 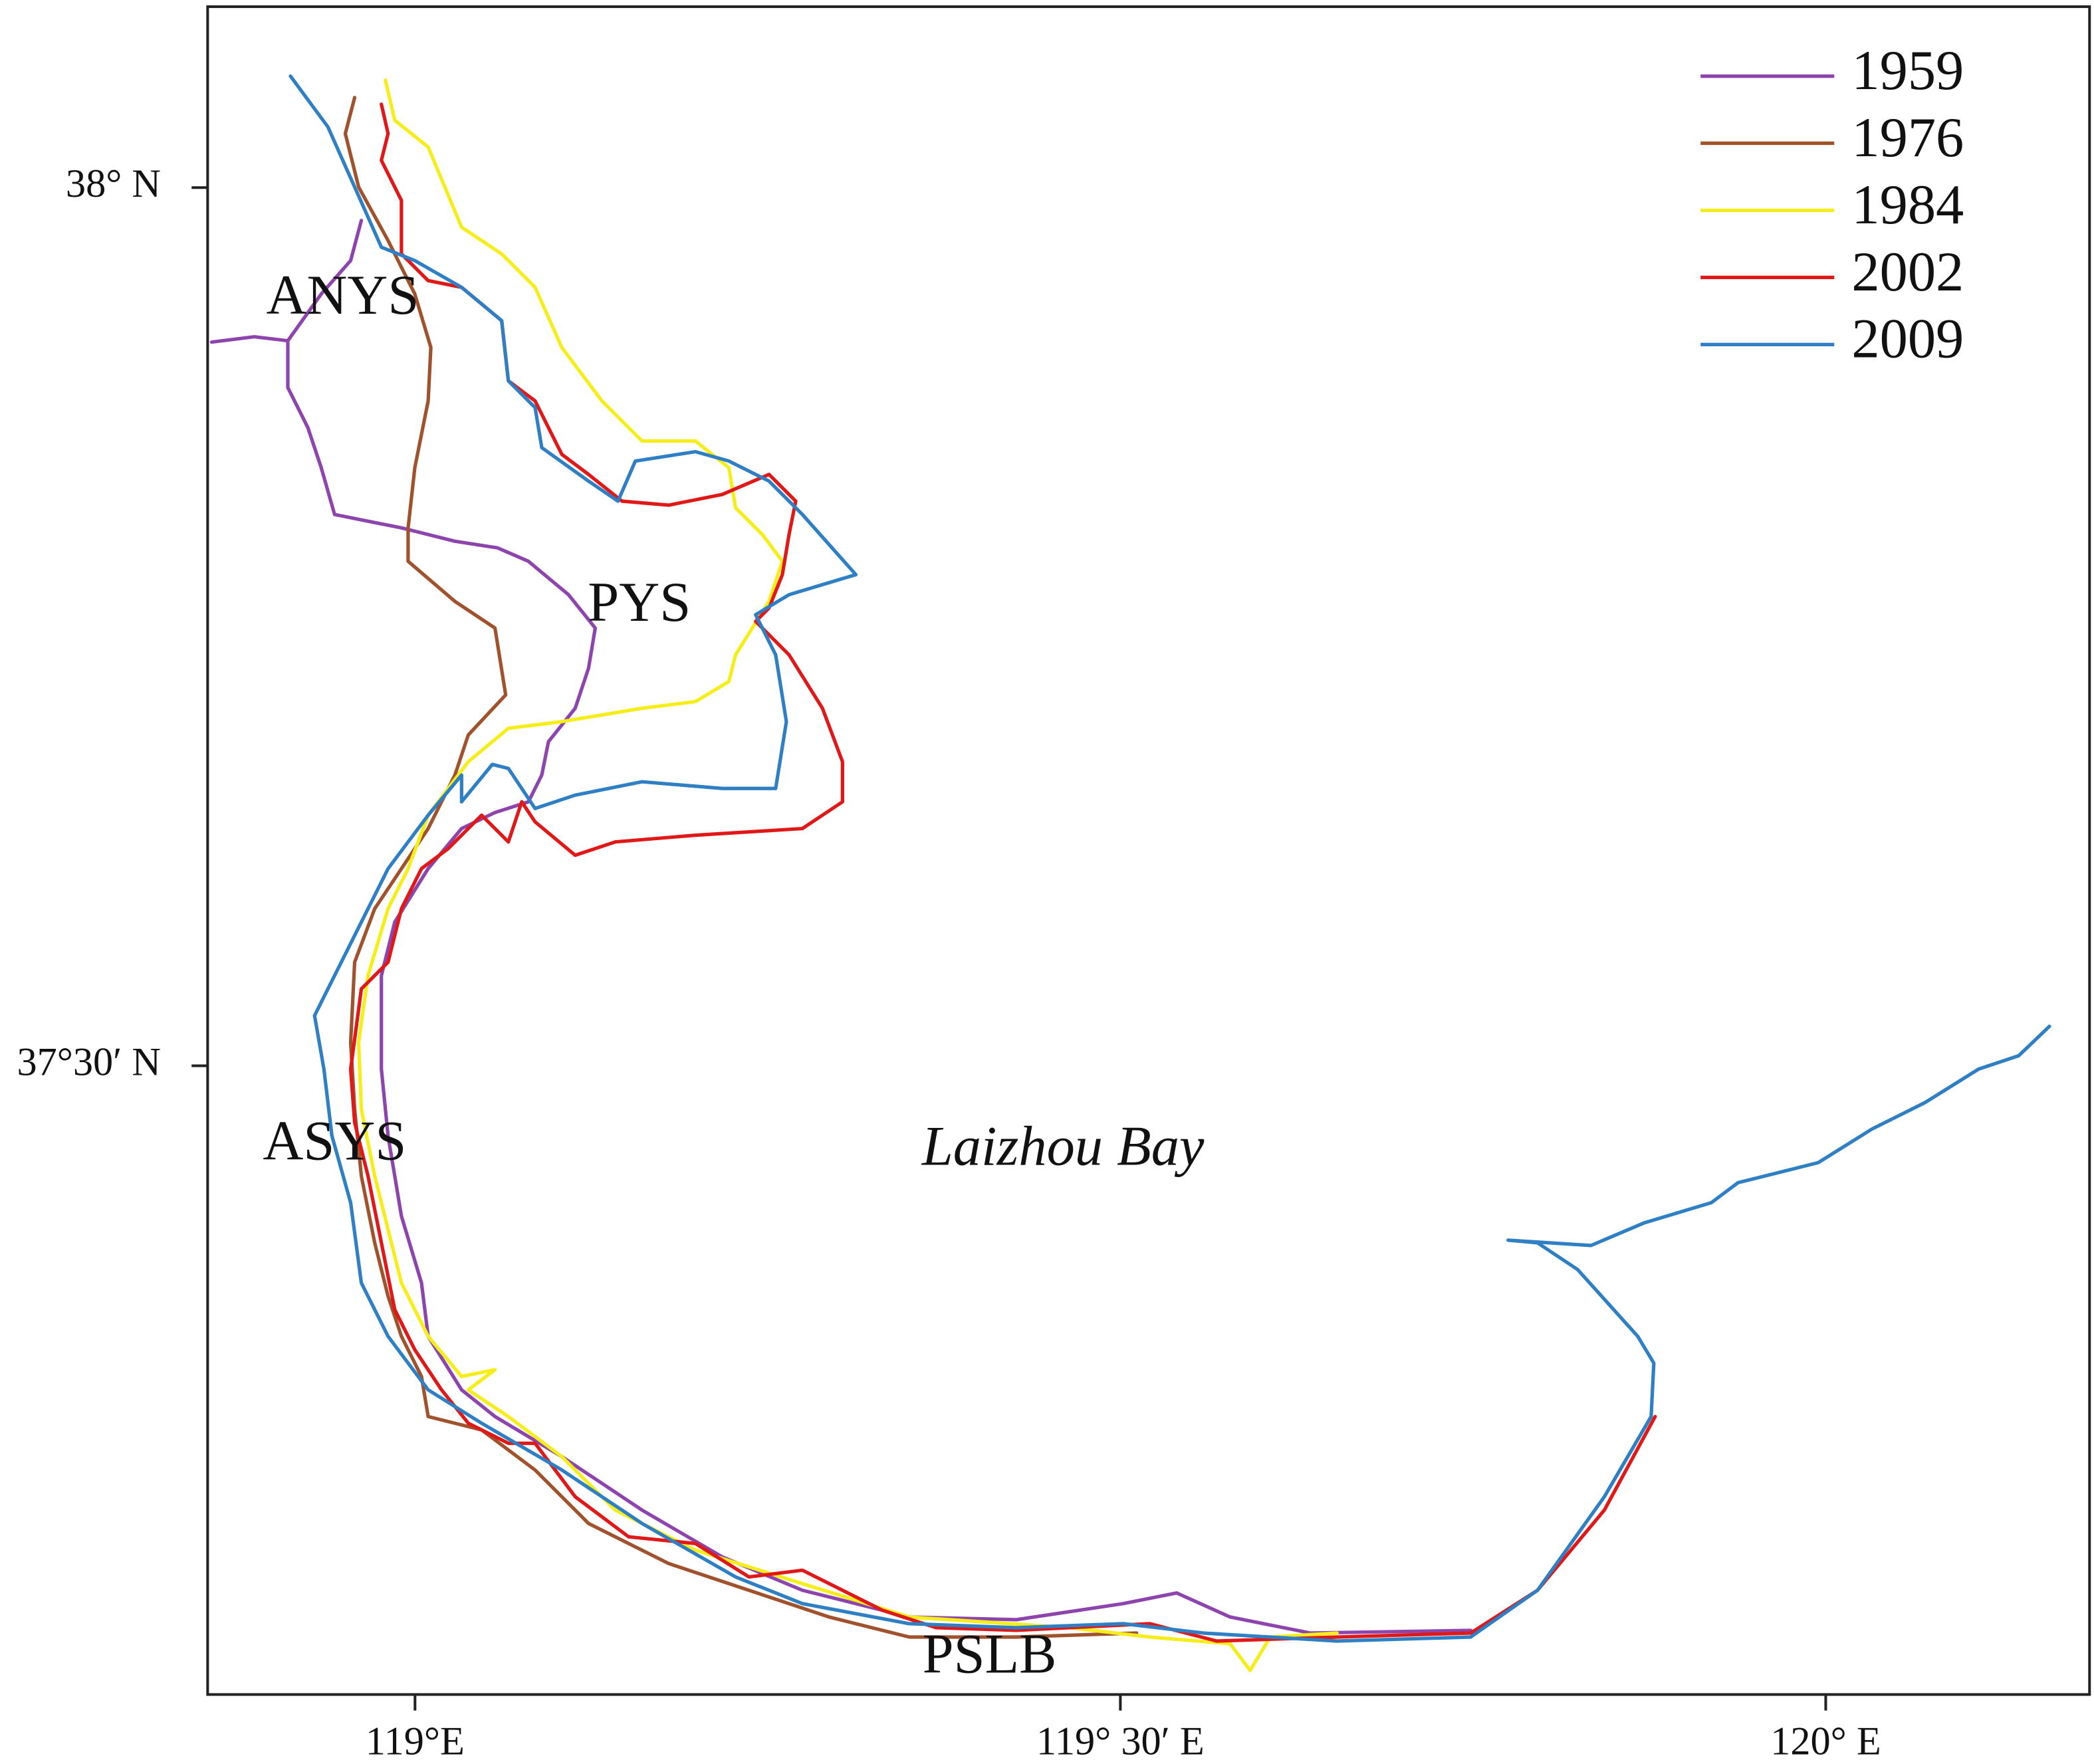 What do you see at coordinates (1120, 1742) in the screenshot?
I see `x-tick-label: 119° 30′ E` at bounding box center [1120, 1742].